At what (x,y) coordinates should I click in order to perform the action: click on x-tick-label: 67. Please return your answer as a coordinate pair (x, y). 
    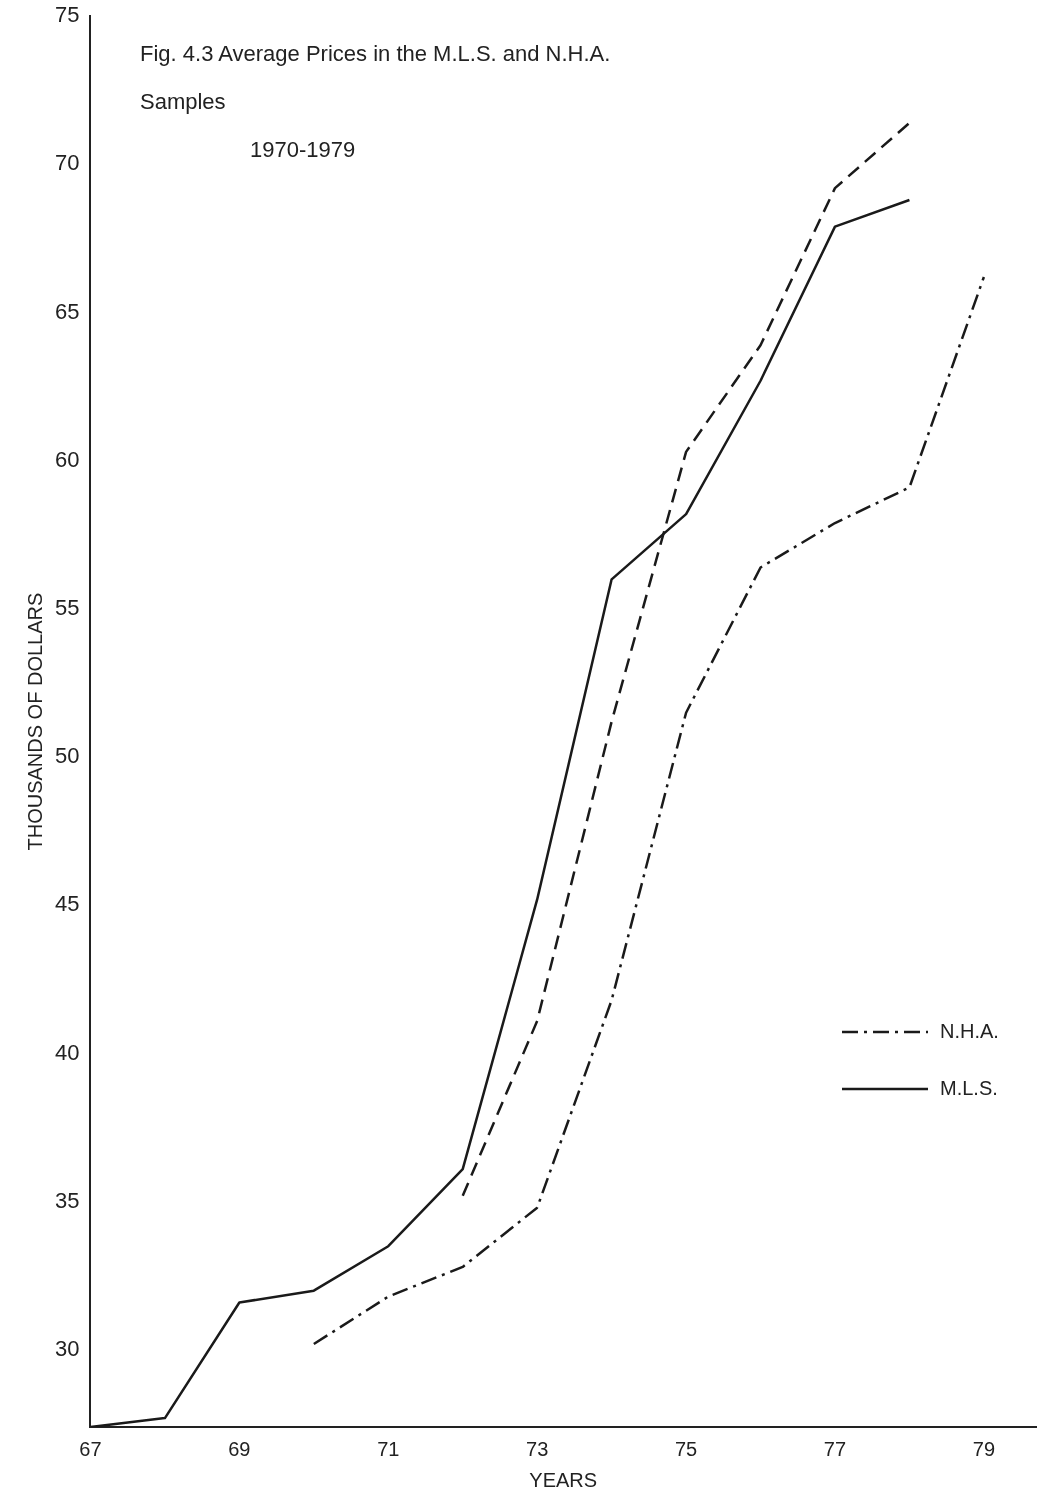
    Looking at the image, I should click on (90, 1448).